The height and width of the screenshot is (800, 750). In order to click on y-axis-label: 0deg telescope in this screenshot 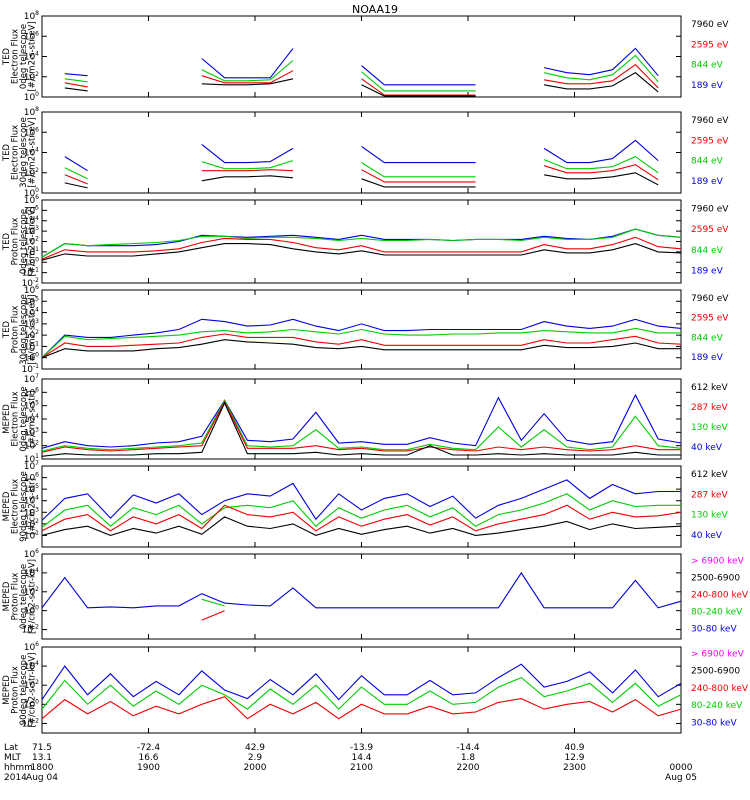, I will do `click(24, 56)`.